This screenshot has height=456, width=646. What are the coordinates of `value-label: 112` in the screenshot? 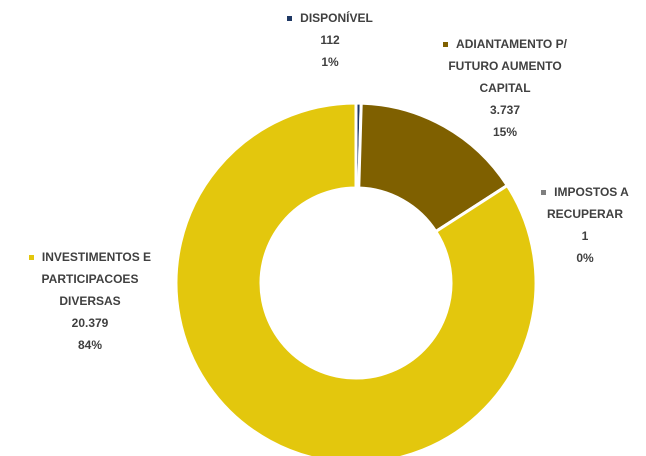 It's located at (330, 40).